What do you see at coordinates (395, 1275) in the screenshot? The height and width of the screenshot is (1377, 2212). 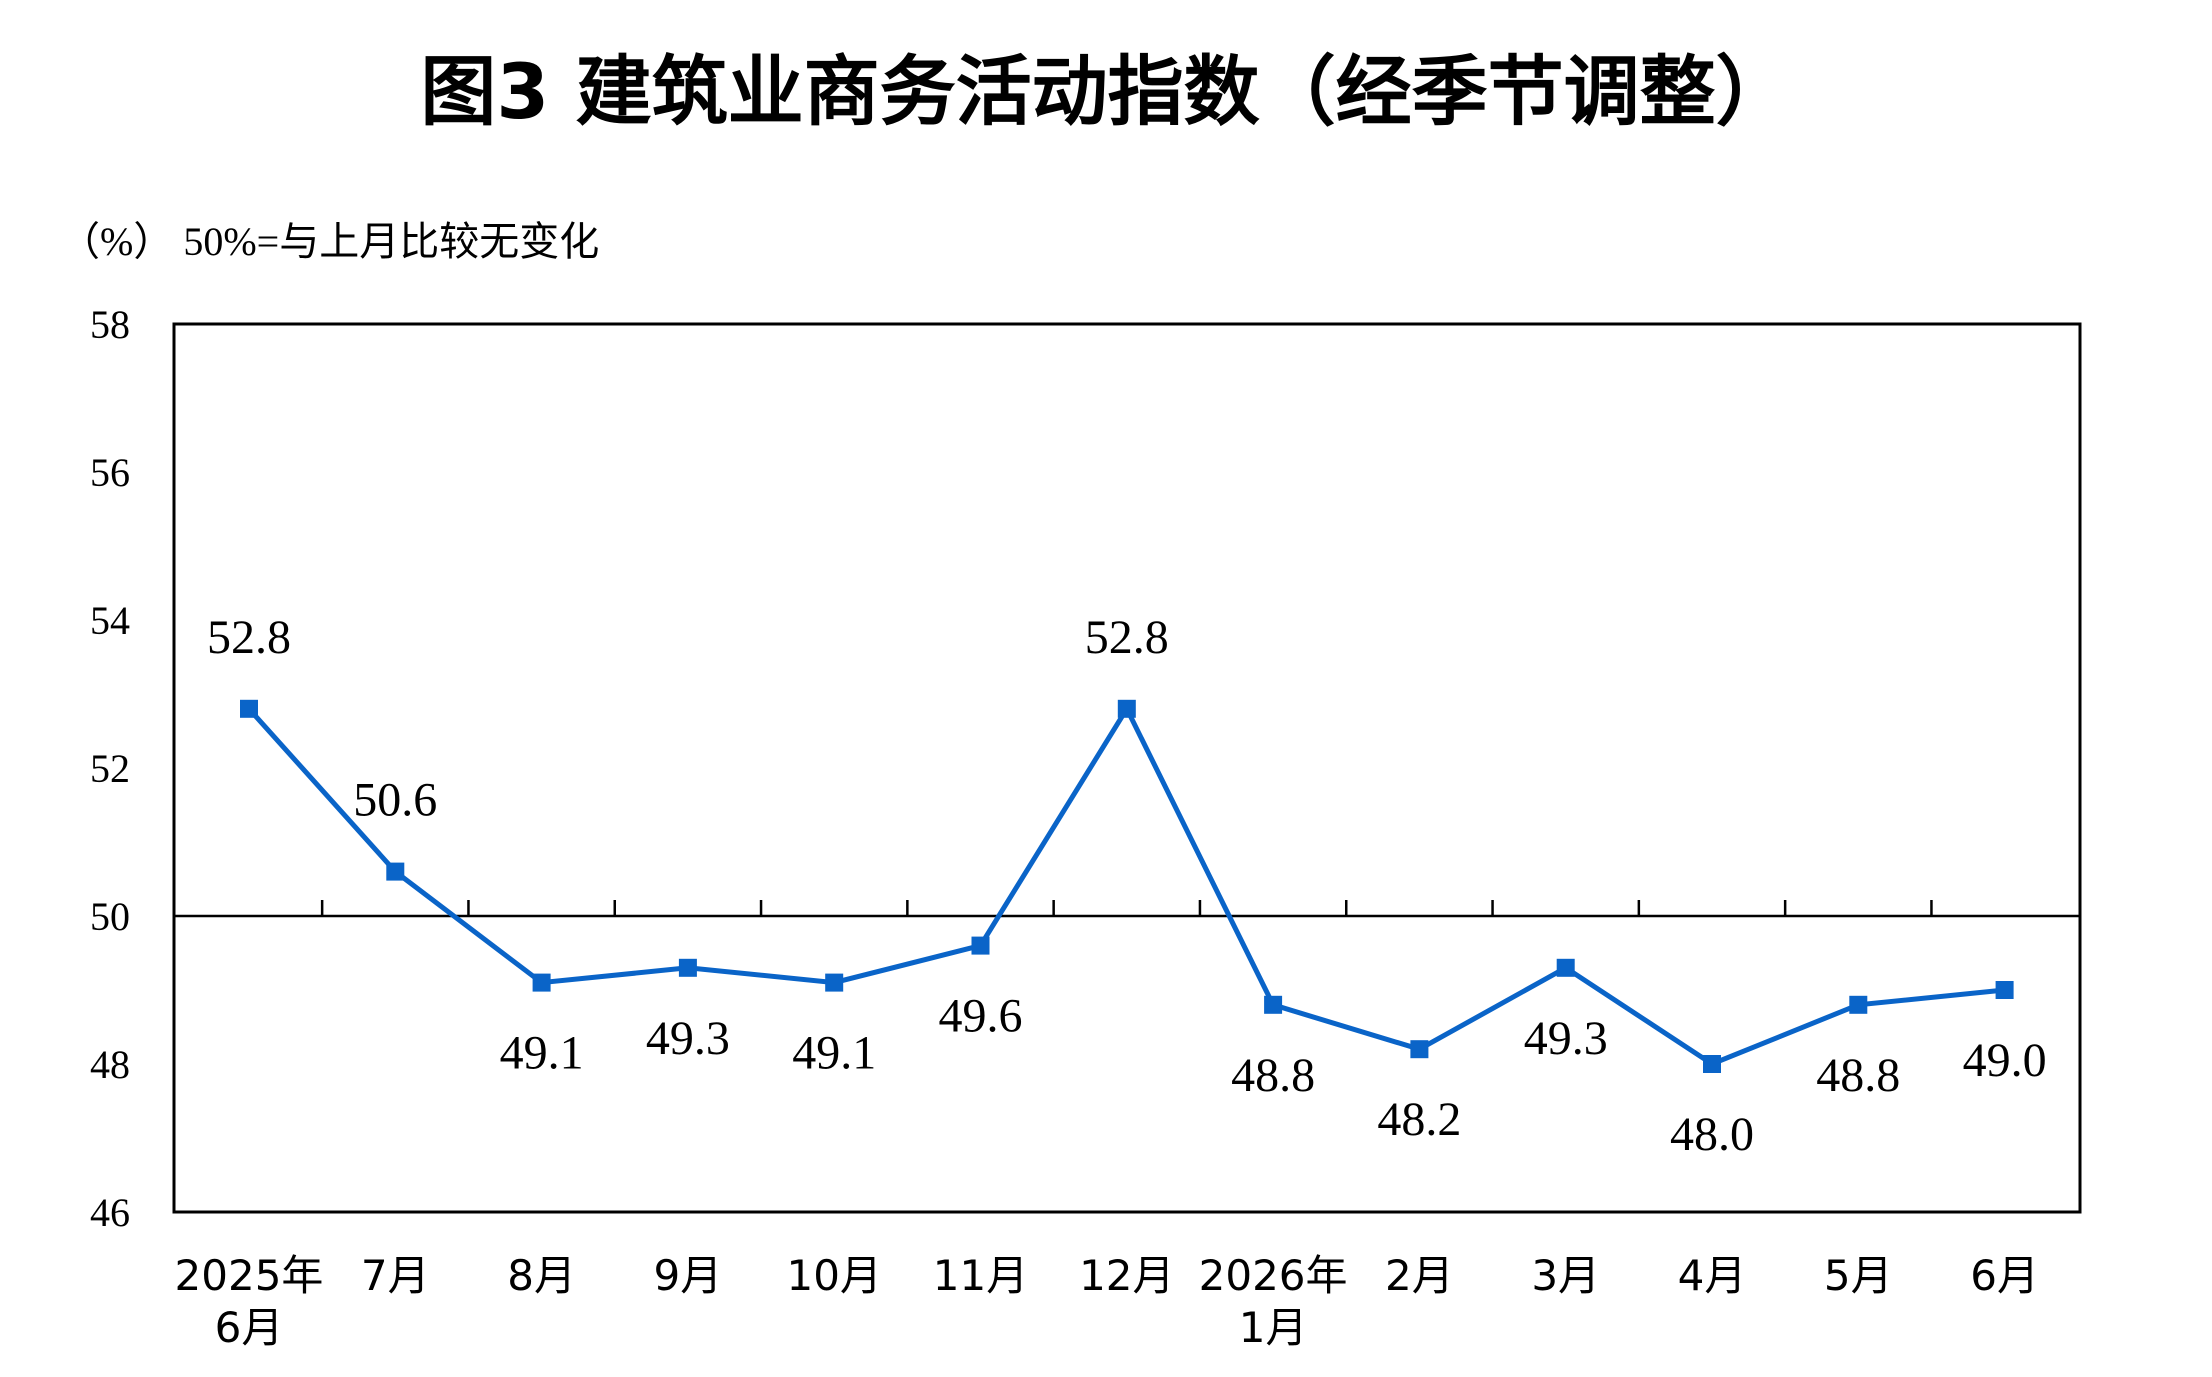 I see `x-tick-label: 7月` at bounding box center [395, 1275].